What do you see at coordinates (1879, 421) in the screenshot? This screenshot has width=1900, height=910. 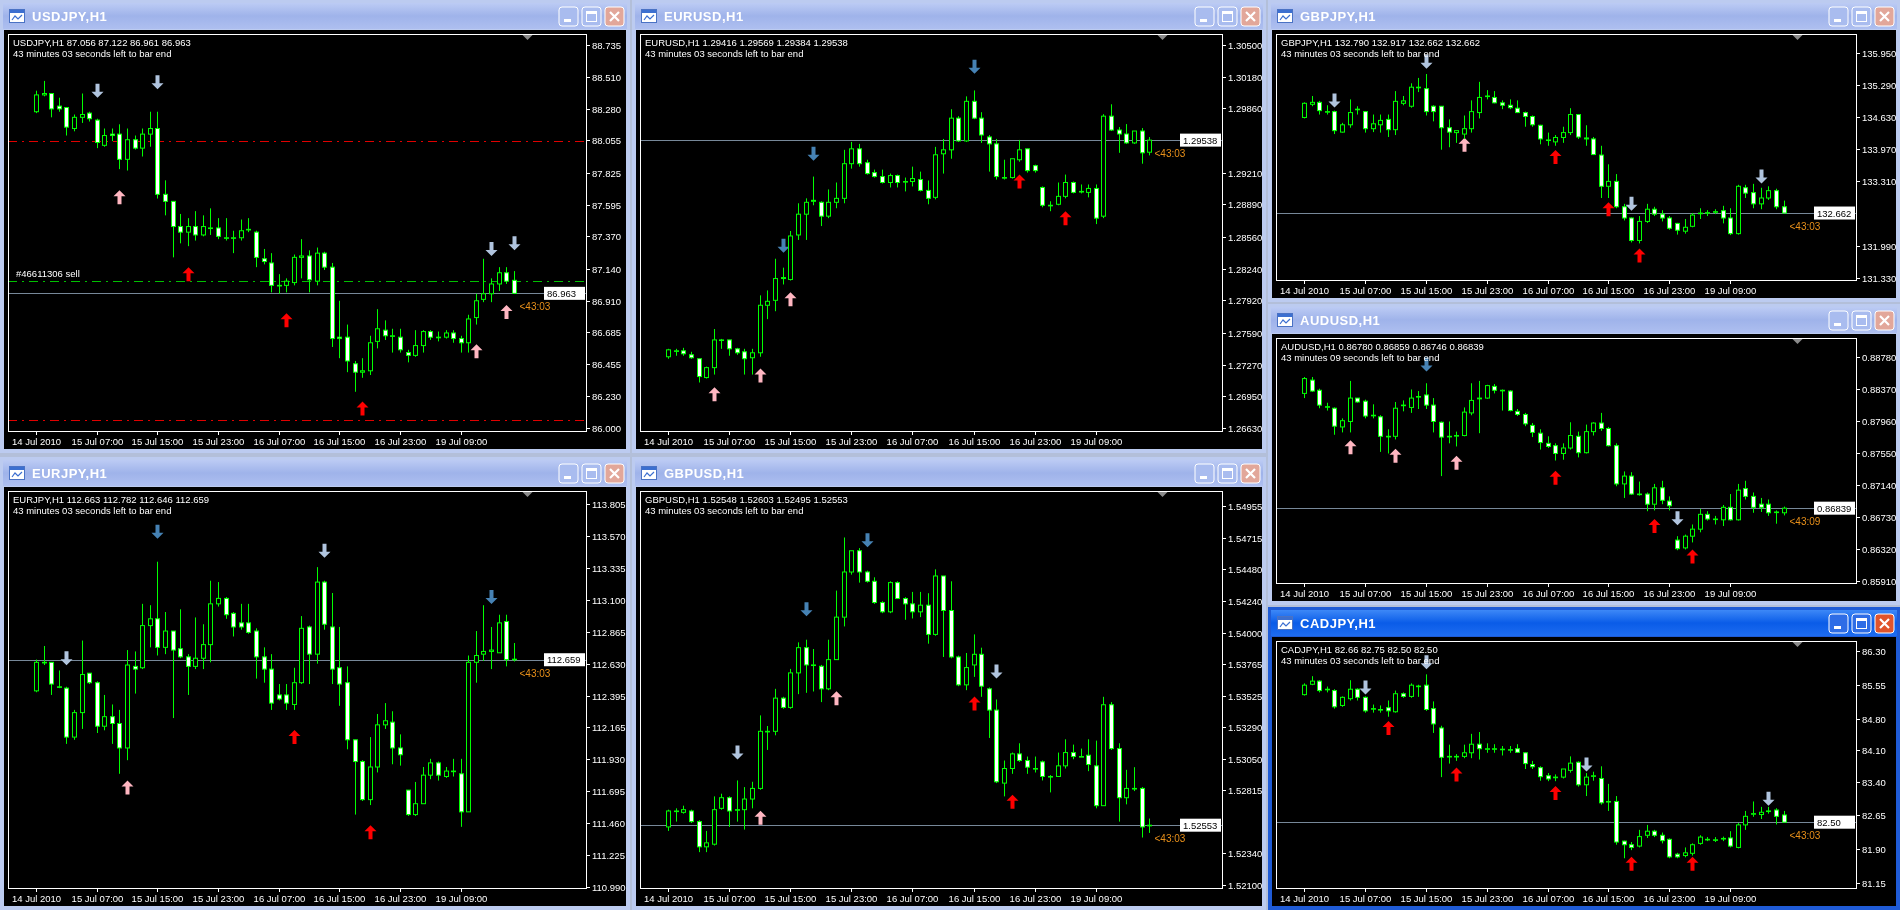 I see `y-tick-label: 0.87960` at bounding box center [1879, 421].